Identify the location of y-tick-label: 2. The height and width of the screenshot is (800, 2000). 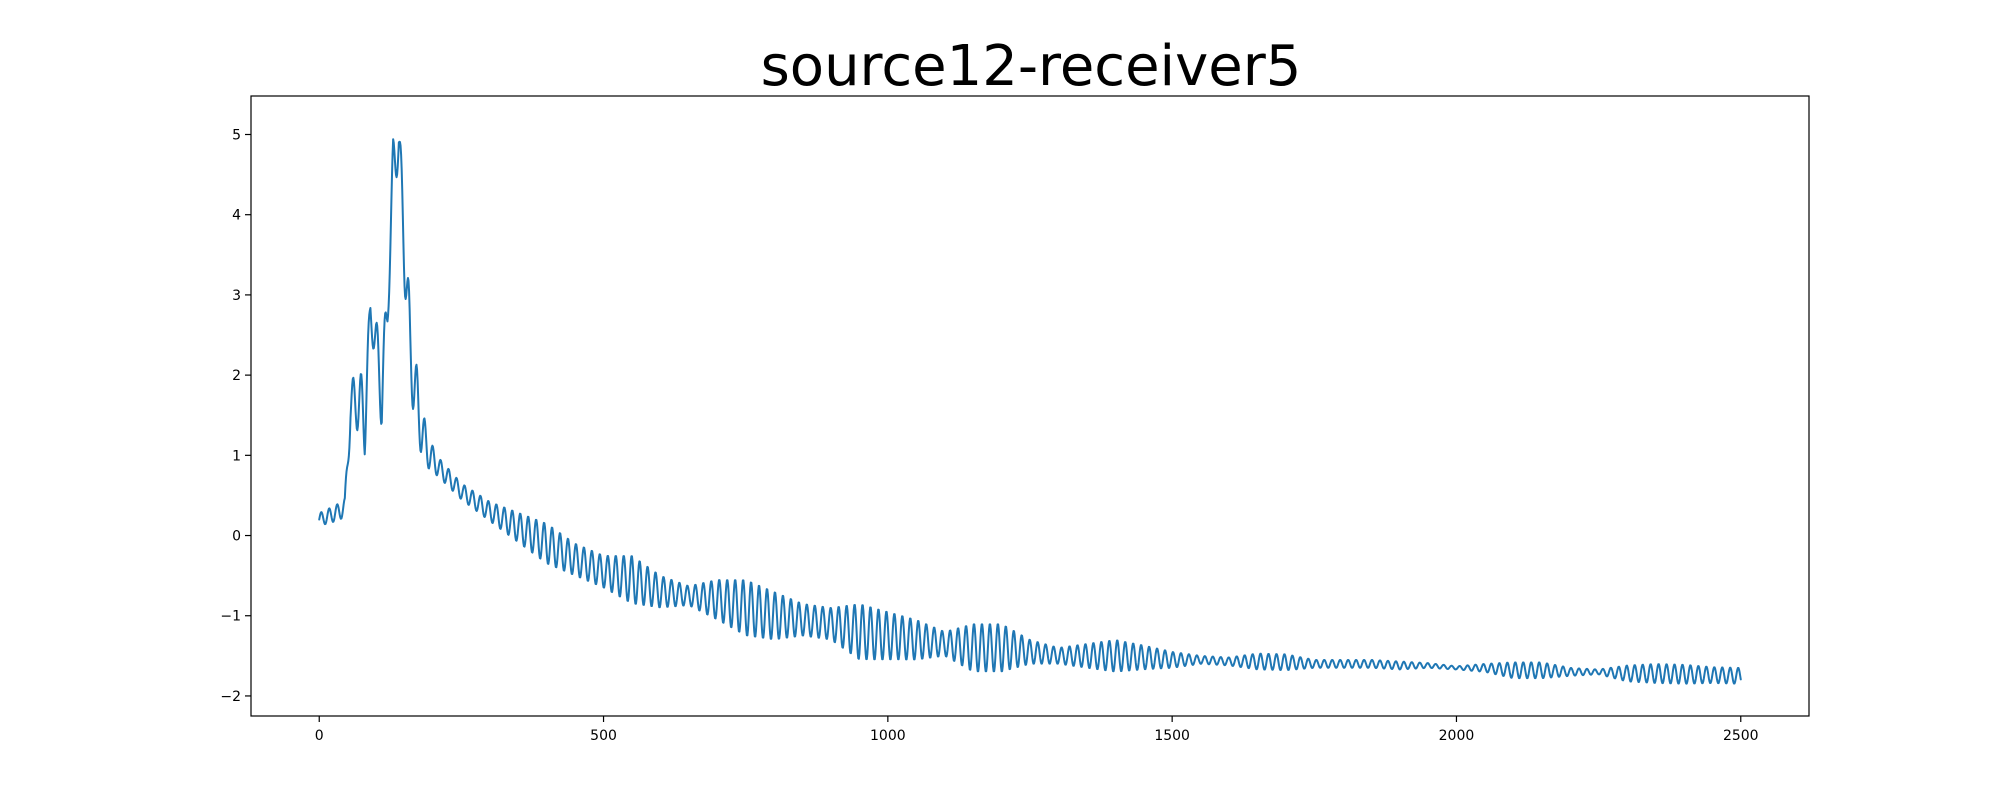
(236, 376).